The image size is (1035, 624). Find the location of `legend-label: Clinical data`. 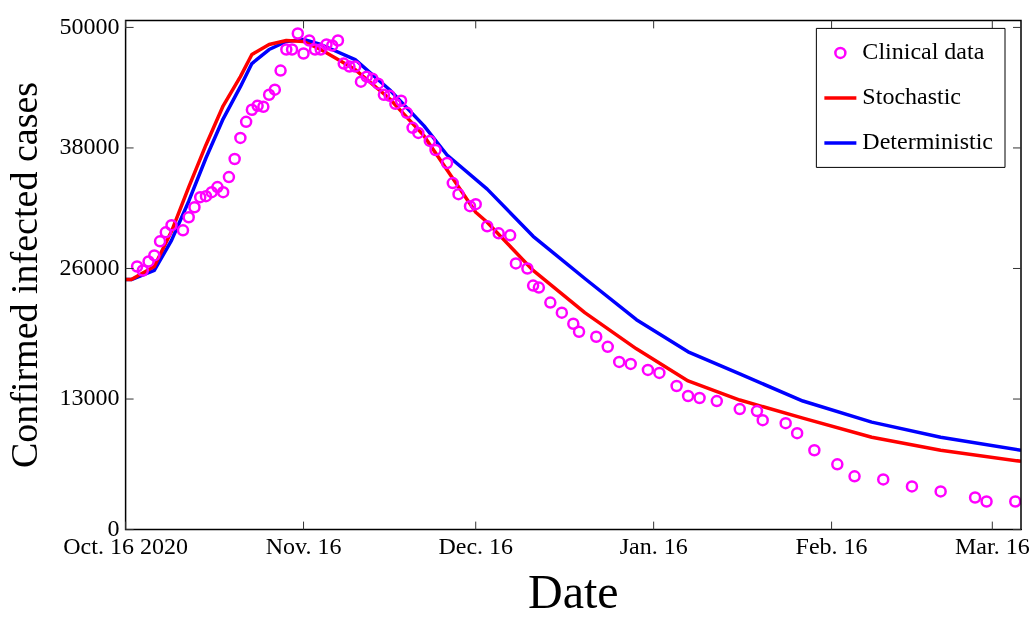

legend-label: Clinical data is located at coordinates (923, 51).